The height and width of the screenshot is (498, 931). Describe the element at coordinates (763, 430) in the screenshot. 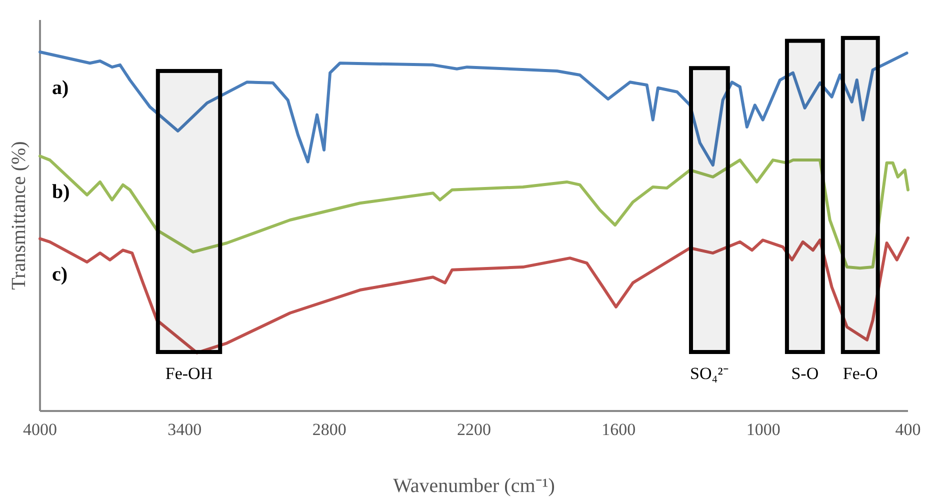

I see `x-tick-label: 1000` at that location.